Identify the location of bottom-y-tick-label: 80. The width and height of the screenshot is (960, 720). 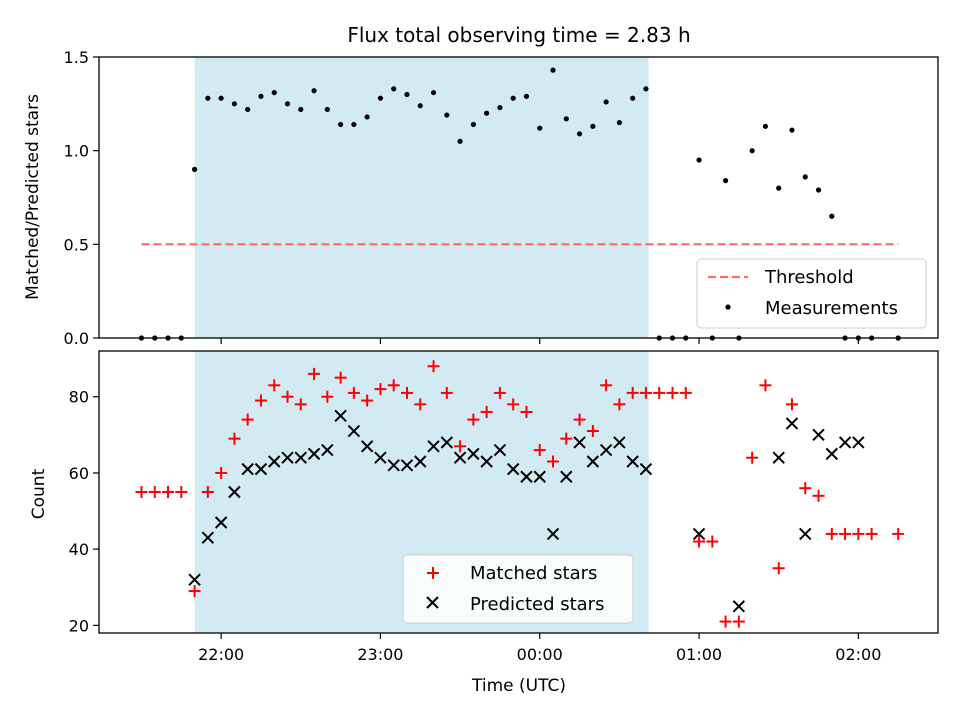
(79, 397).